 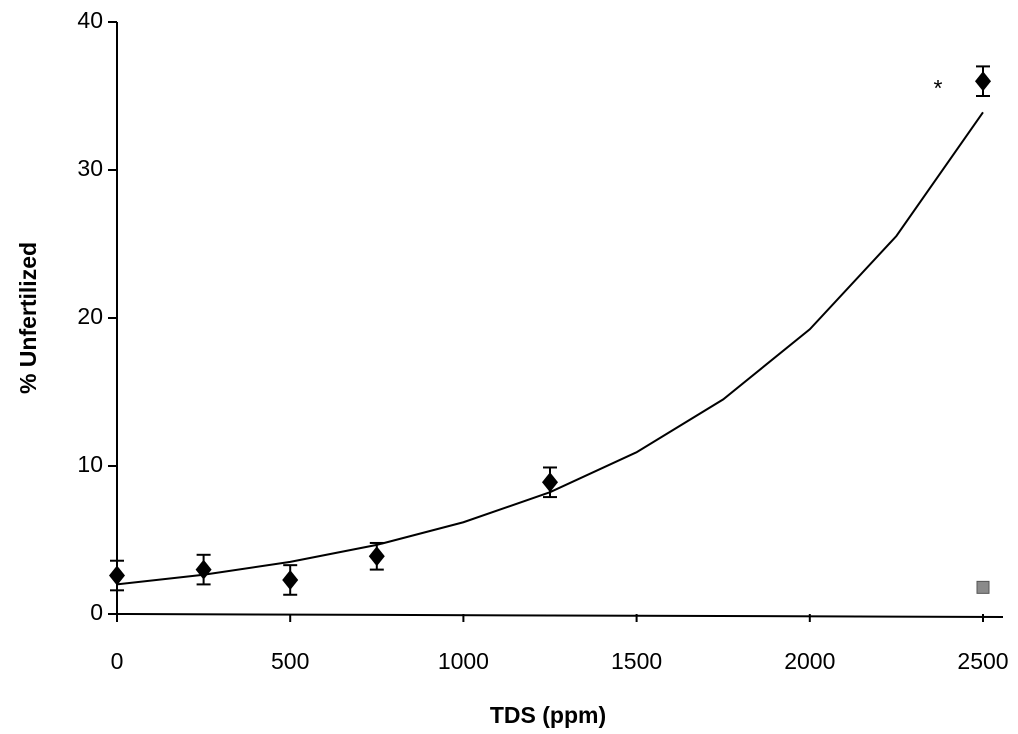 What do you see at coordinates (938, 88) in the screenshot?
I see `annotation: *` at bounding box center [938, 88].